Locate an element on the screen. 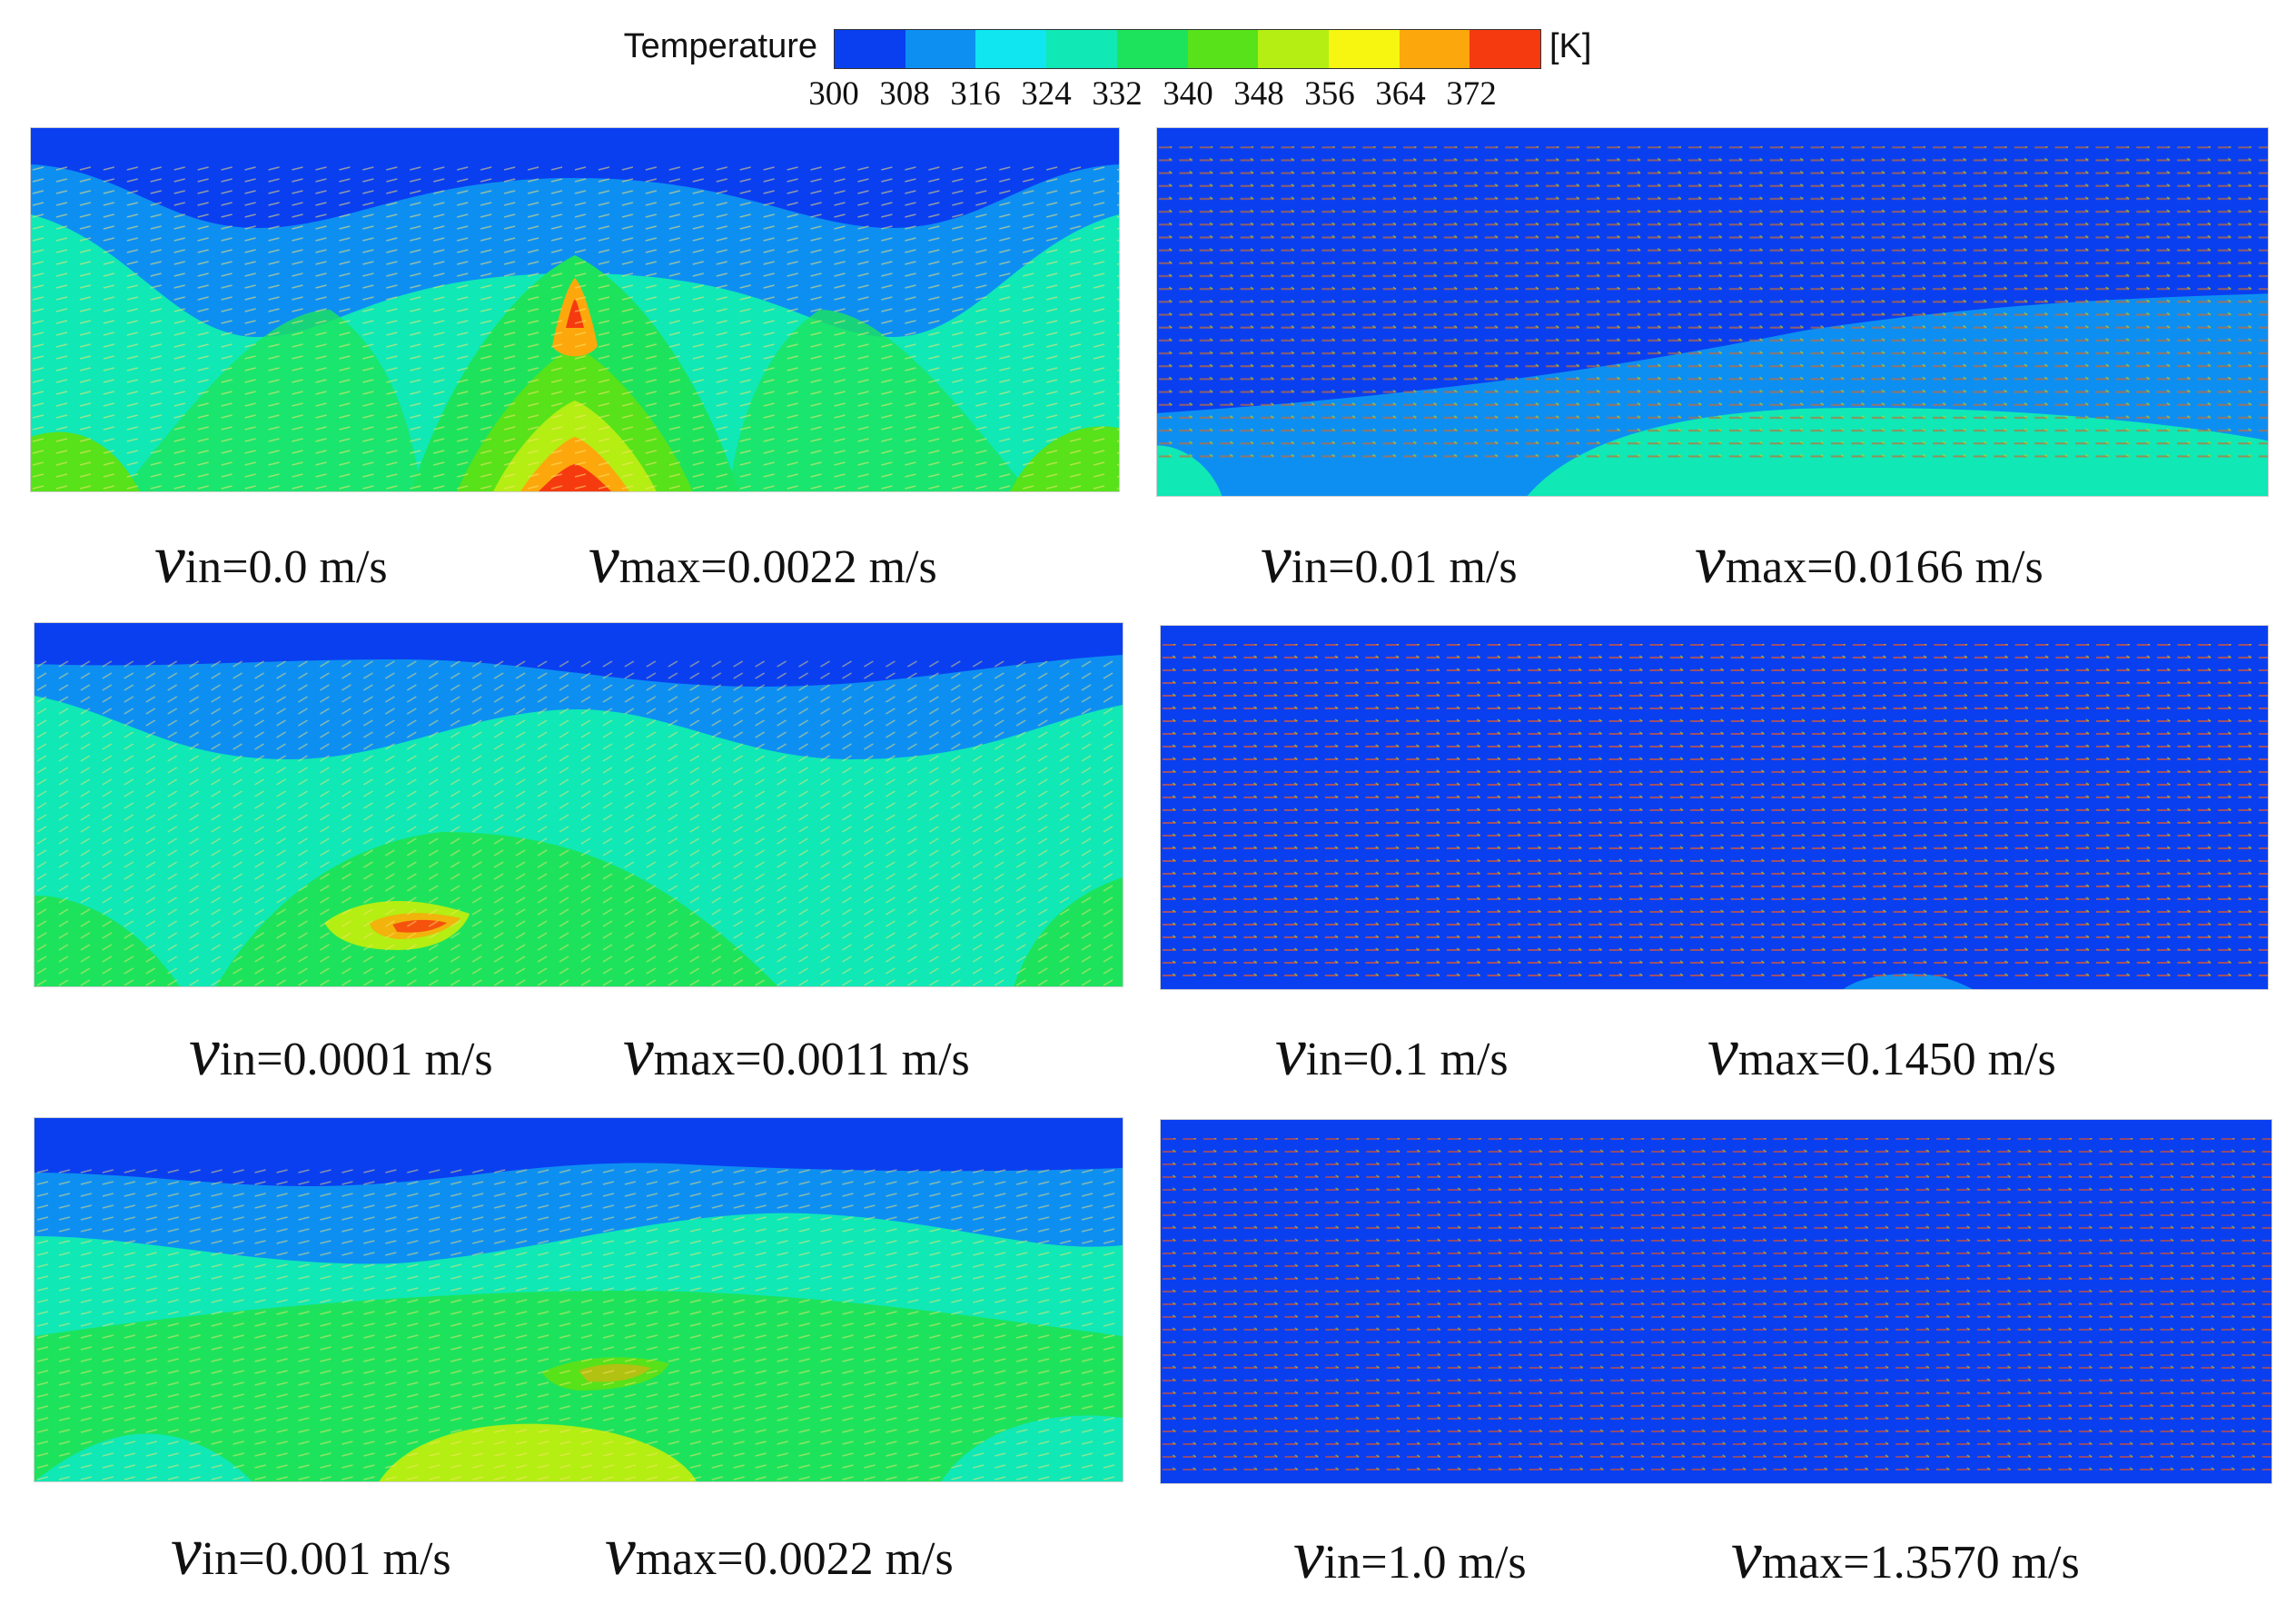 Image resolution: width=2296 pixels, height=1614 pixels. panel-5-vin-caption: vin=0.001 m/s is located at coordinates (311, 1551).